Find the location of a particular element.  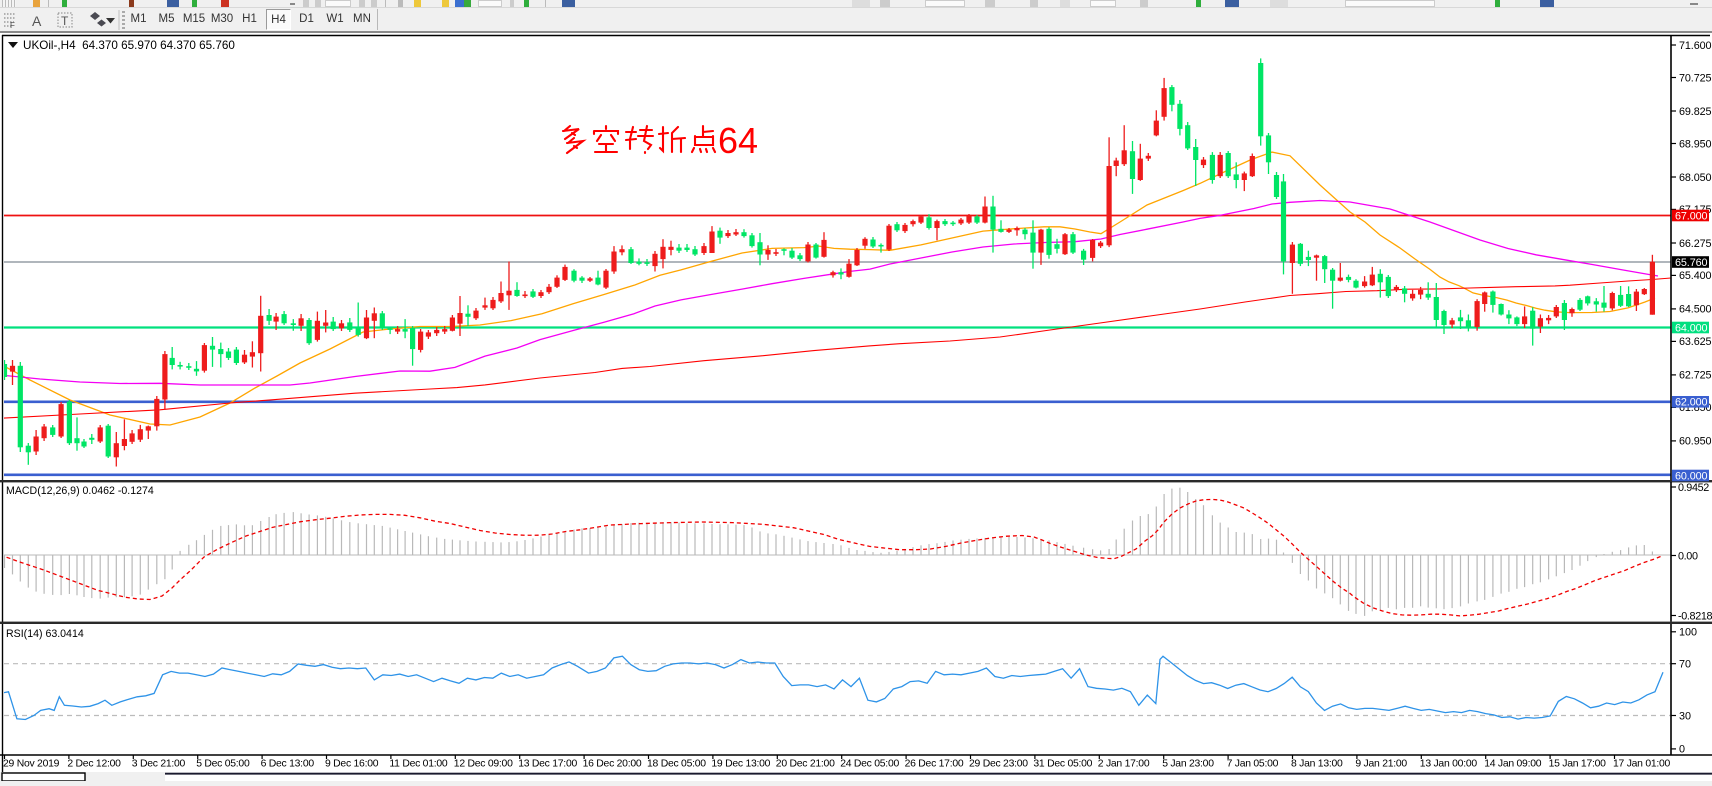

svg-text: 19 Dec 13:00 is located at coordinates (740, 764).